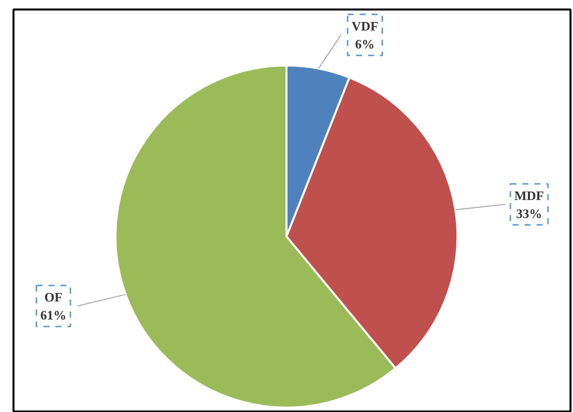 This screenshot has width=573, height=412. What do you see at coordinates (53, 297) in the screenshot?
I see `slice-label: OF` at bounding box center [53, 297].